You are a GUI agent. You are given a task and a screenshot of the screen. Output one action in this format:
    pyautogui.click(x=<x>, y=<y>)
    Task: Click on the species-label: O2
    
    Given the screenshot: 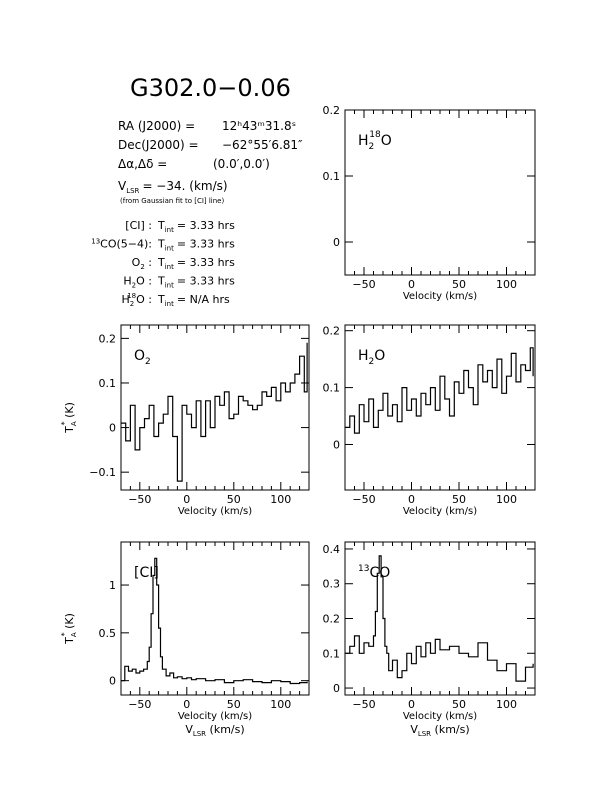 What is the action you would take?
    pyautogui.click(x=142, y=357)
    